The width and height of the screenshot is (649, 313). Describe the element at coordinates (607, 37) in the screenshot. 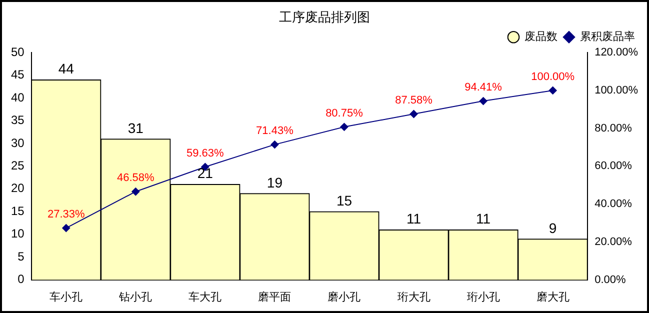

I see `legend-label: 累积废品率` at that location.